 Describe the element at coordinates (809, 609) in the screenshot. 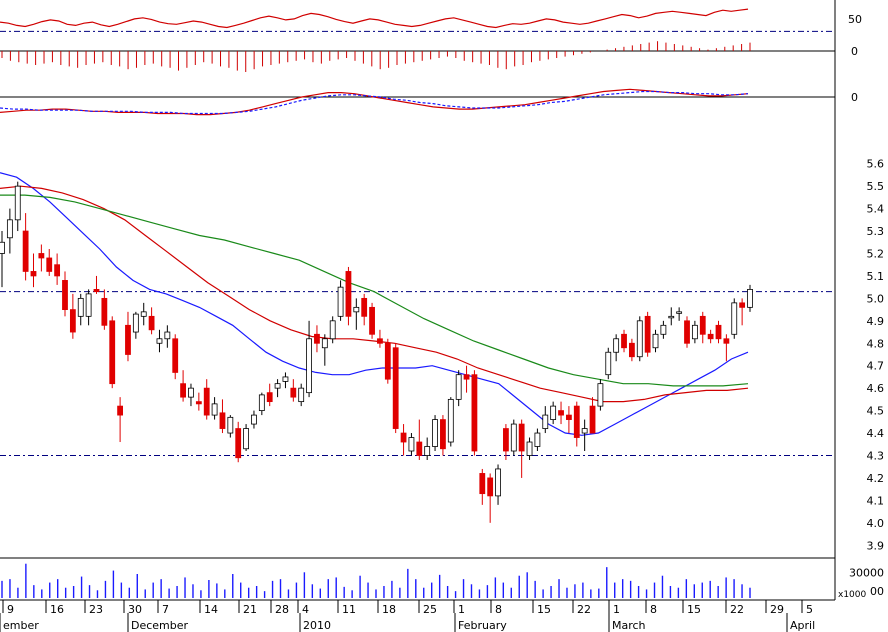

I see `x-tick-label: 5` at that location.